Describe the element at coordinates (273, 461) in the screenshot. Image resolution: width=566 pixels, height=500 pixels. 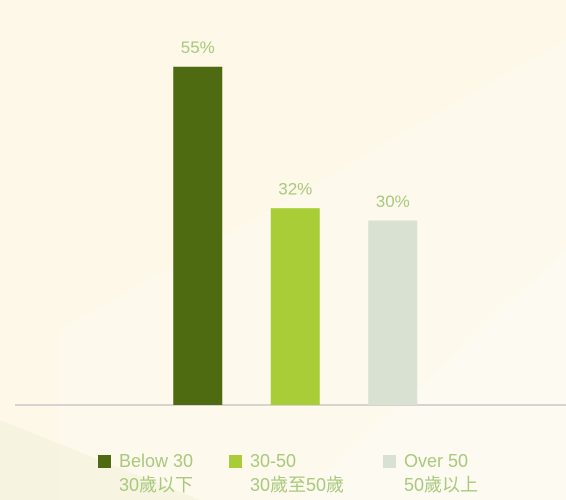
I see `legend-label: 30-50` at that location.